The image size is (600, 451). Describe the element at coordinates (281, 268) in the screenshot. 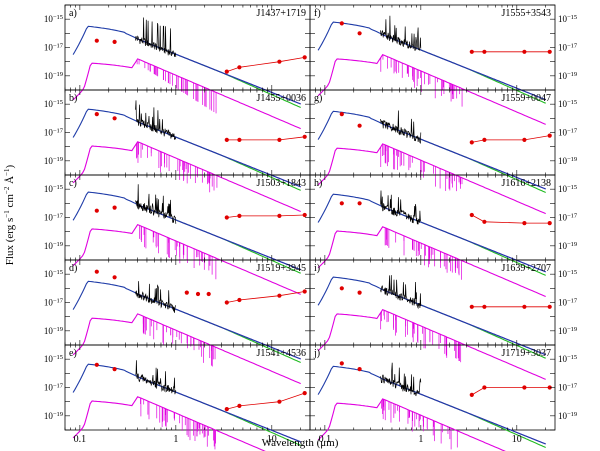

I see `object-name: J1519+3945` at that location.